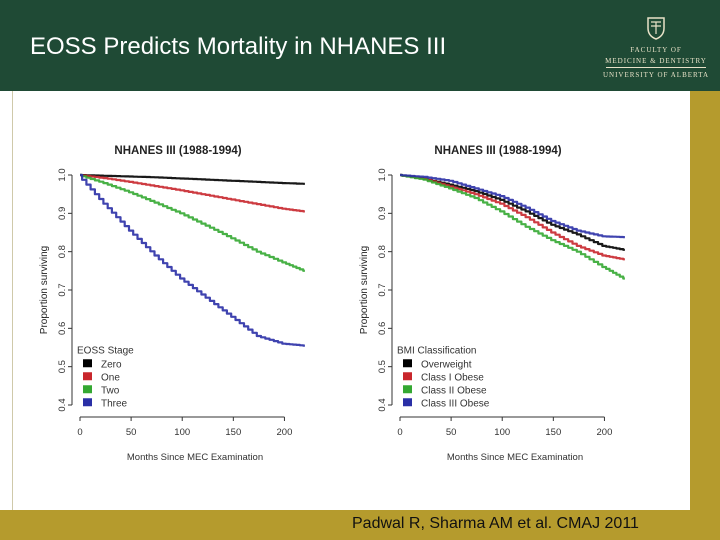  I want to click on eoss-x-tick-label: 100, so click(182, 432).